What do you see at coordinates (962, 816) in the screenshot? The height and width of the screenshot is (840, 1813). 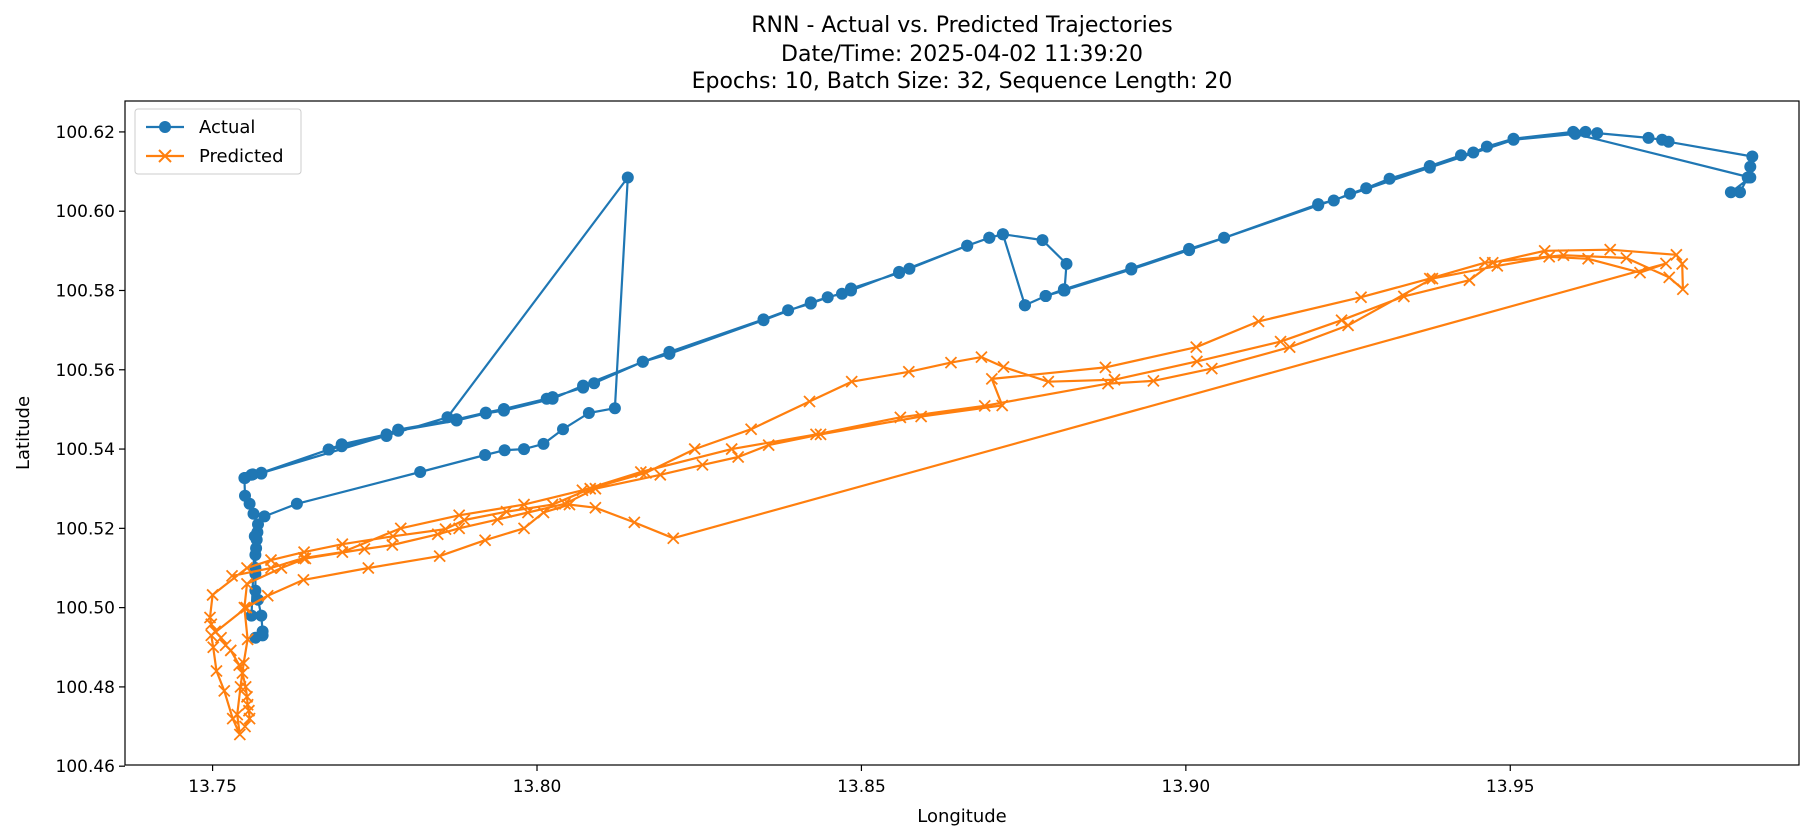 I see `x-axis-label: Longitude` at bounding box center [962, 816].